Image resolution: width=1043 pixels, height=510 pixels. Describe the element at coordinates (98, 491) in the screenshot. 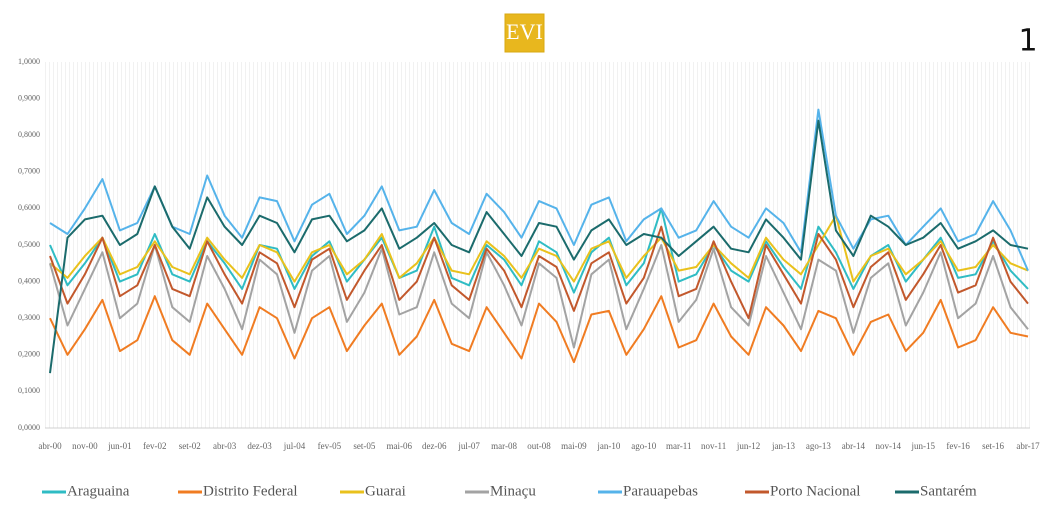

I see `legend-label: Araguaina` at that location.